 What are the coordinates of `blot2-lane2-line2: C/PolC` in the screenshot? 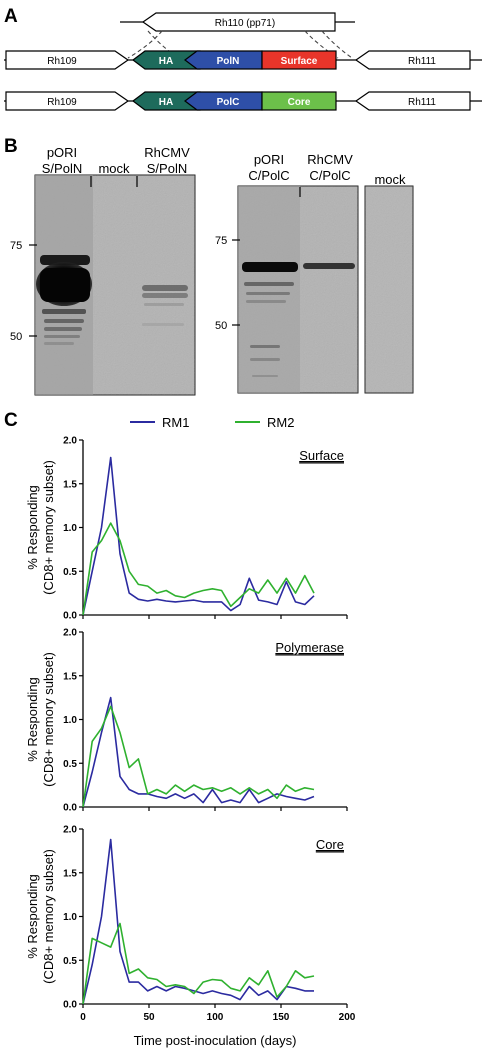 It's located at (329, 175).